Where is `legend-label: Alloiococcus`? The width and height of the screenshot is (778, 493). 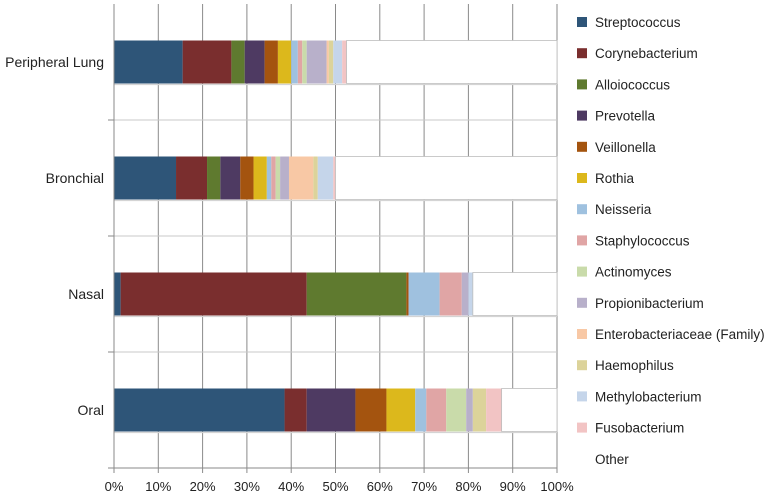
legend-label: Alloiococcus is located at coordinates (632, 84).